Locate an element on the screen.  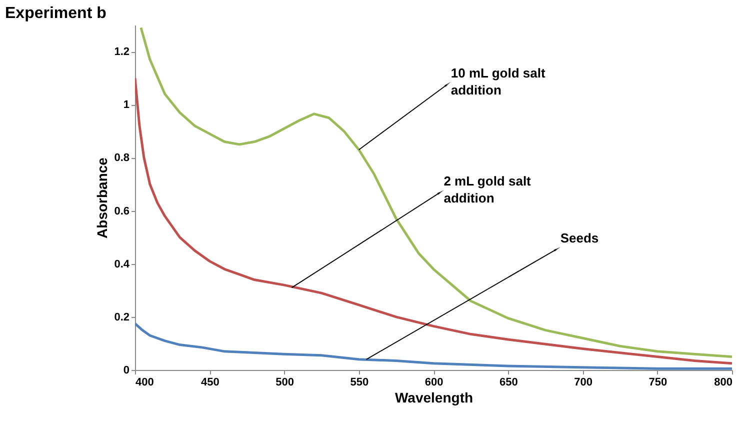
annotation: 10 mL gold salt addition is located at coordinates (498, 82).